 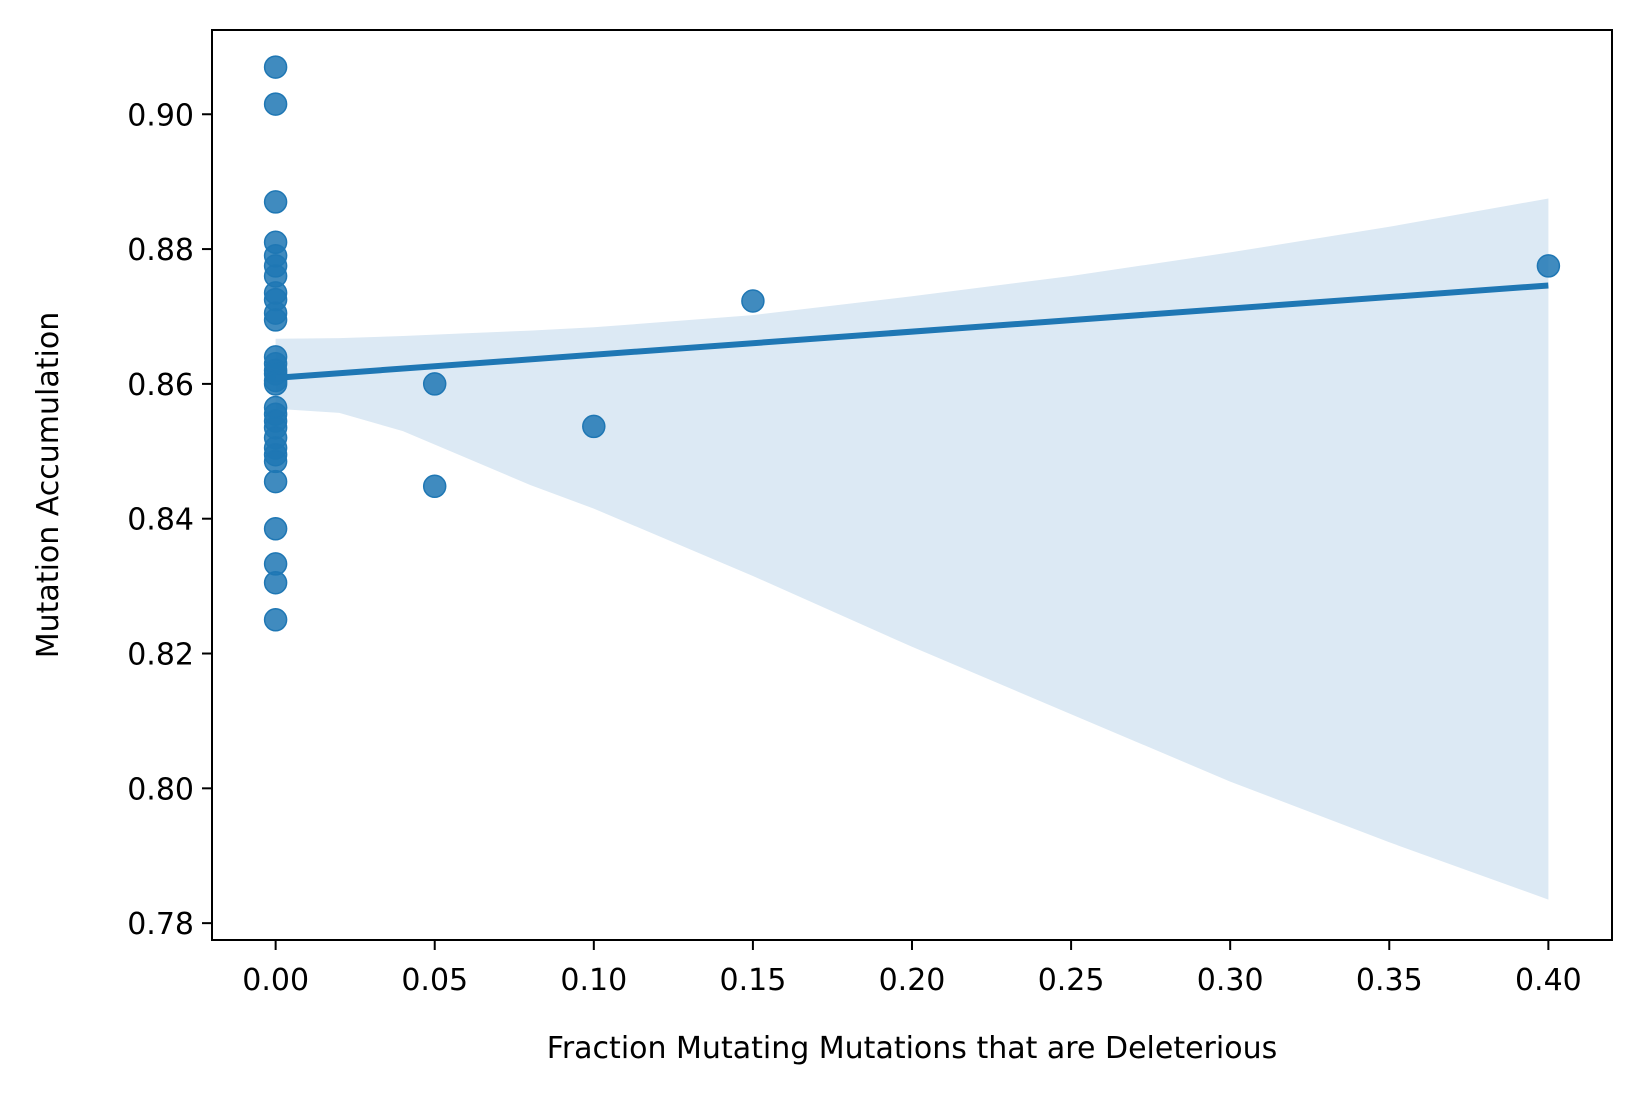 I want to click on y-tick-label: 0.88, so click(x=160, y=250).